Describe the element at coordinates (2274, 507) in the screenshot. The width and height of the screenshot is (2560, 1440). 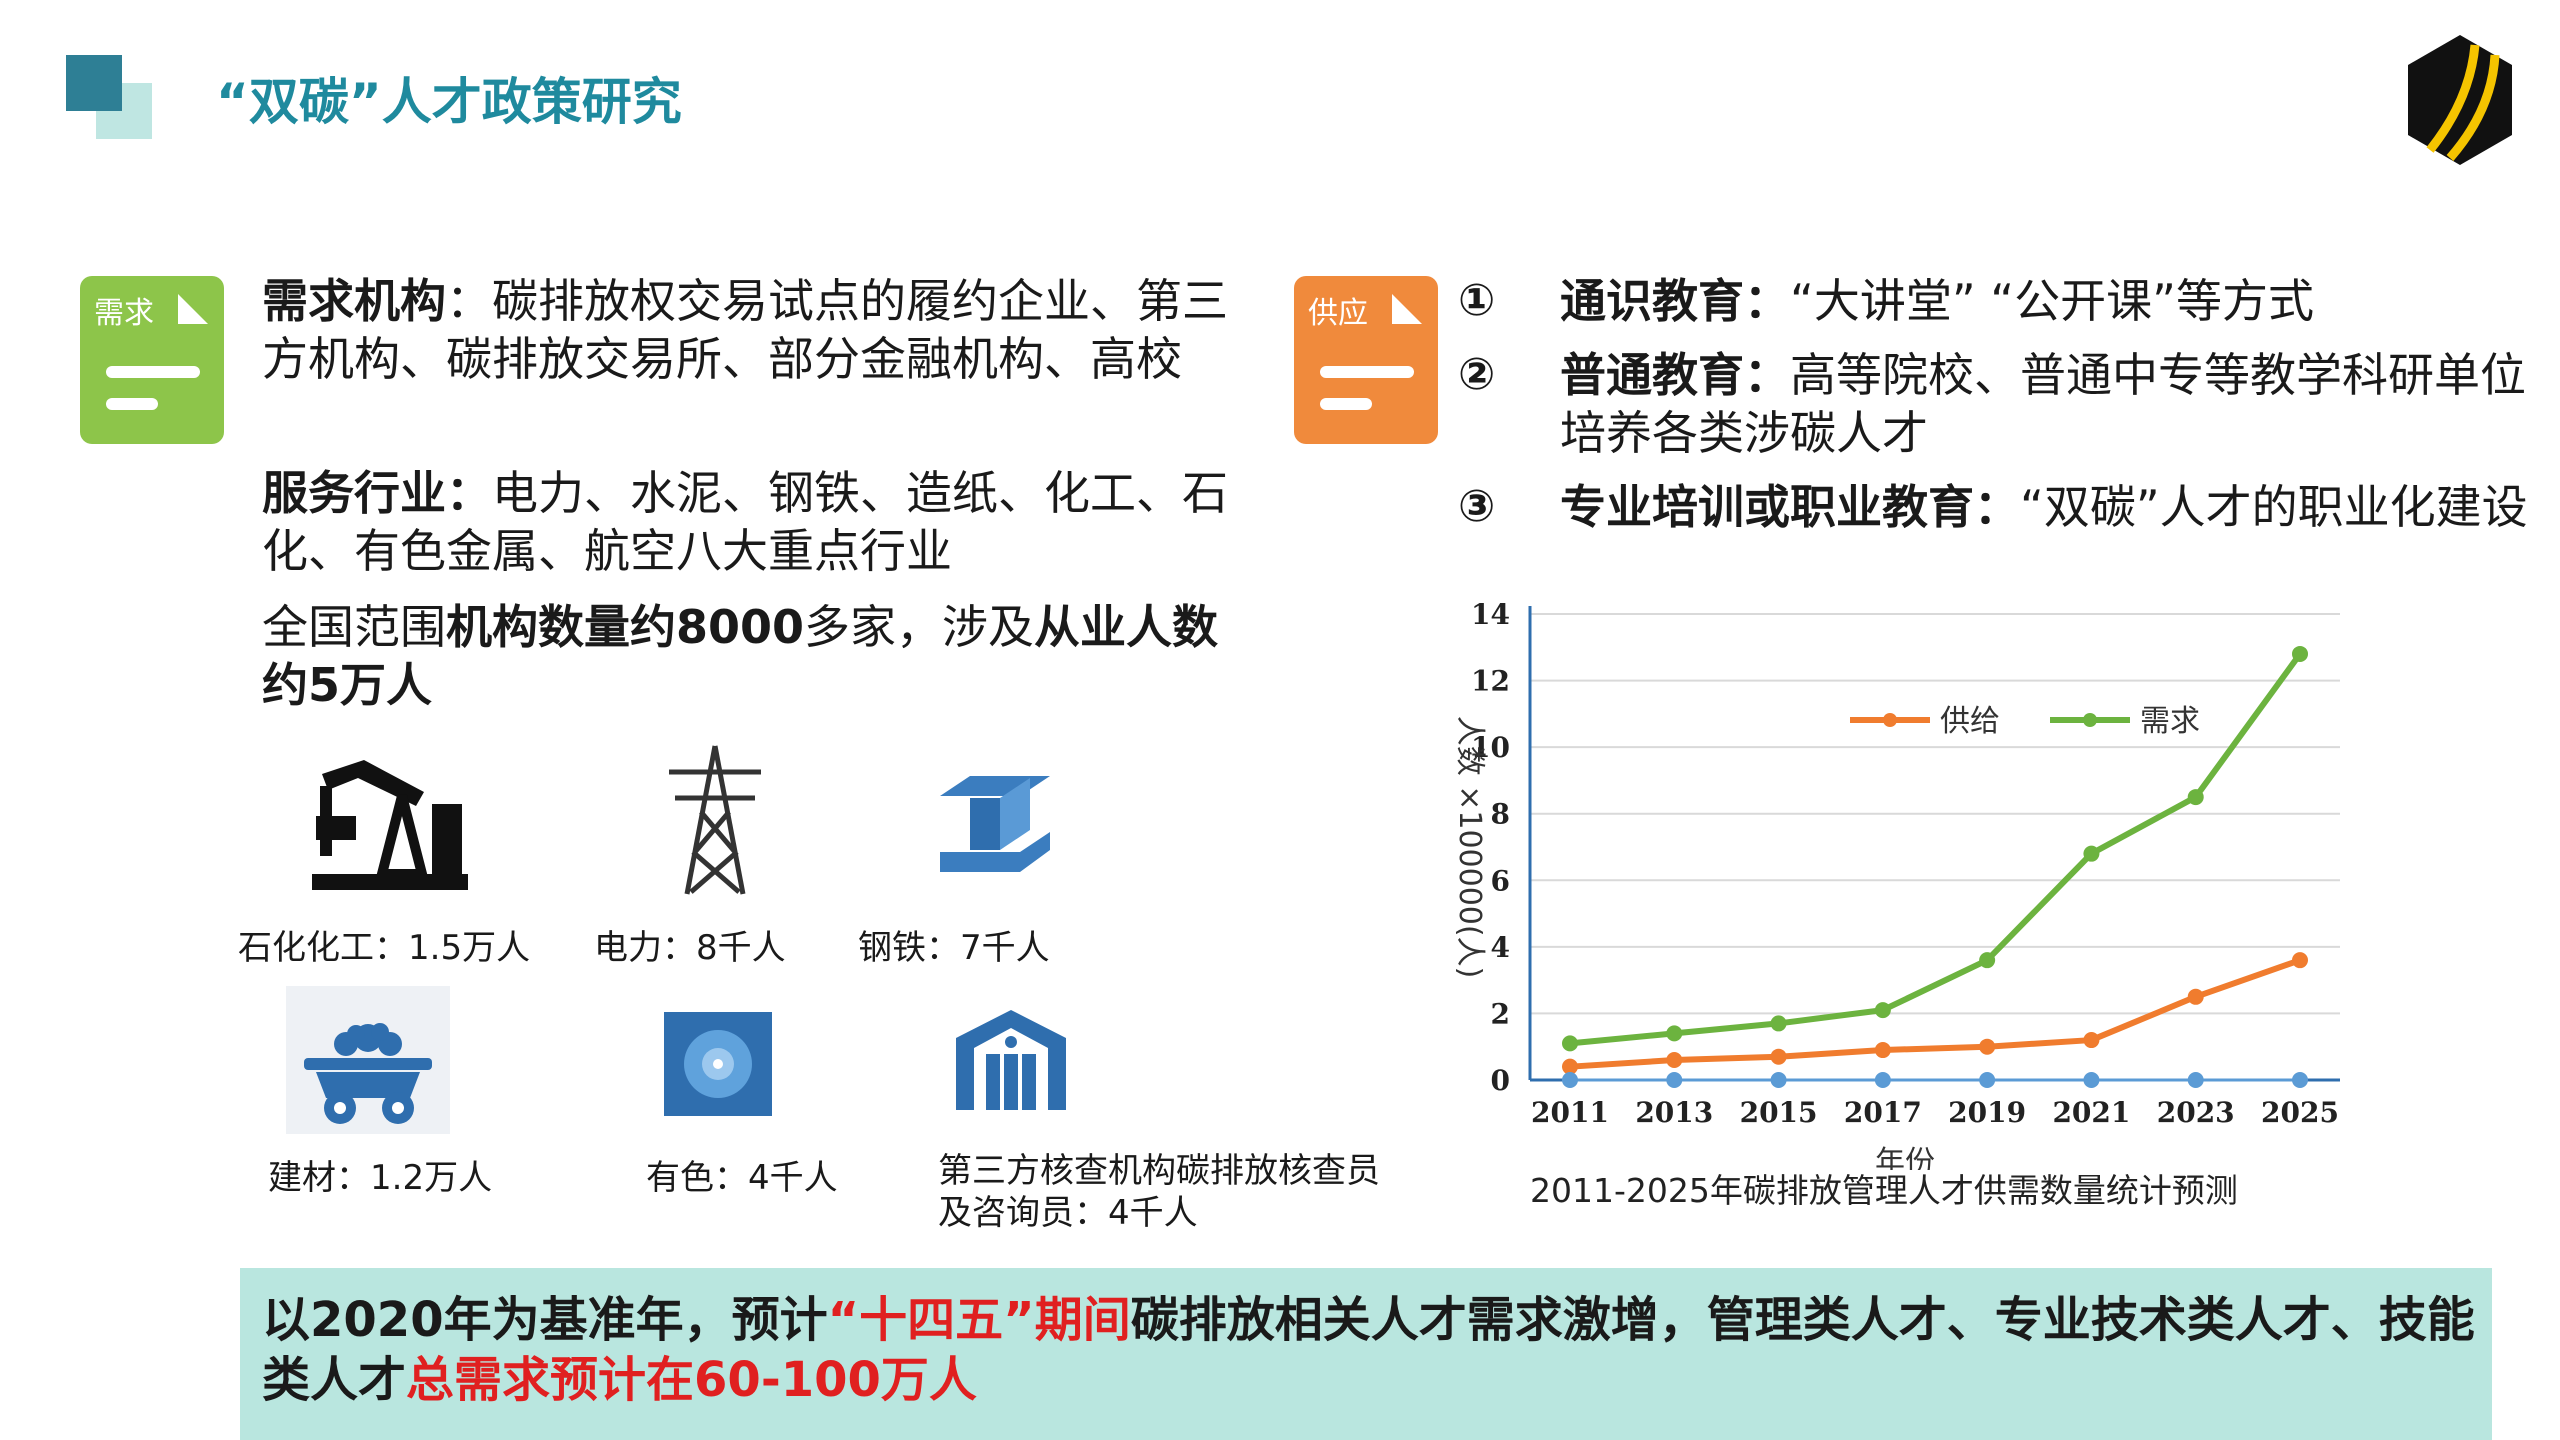
I see `supply-item-body: “双碳”人才的职业化建设` at that location.